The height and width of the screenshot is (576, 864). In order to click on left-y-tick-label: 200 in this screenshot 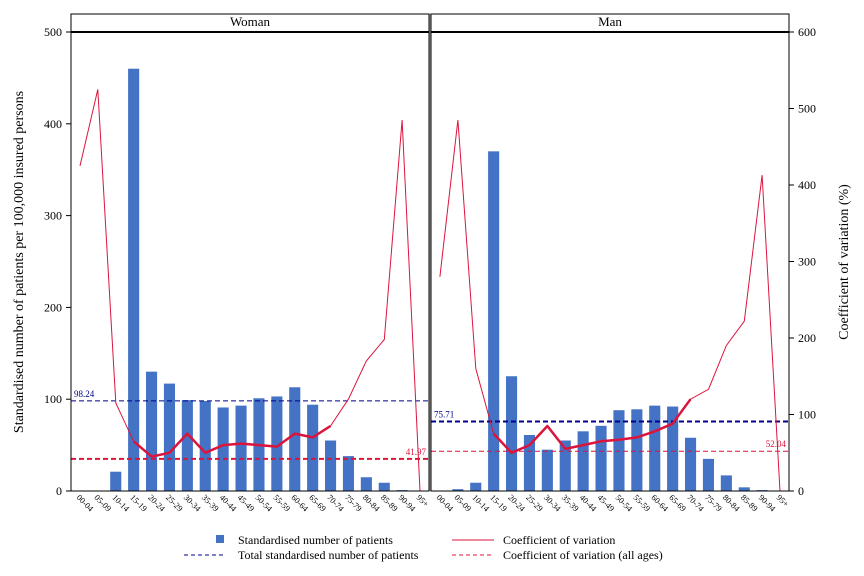, I will do `click(53, 307)`.